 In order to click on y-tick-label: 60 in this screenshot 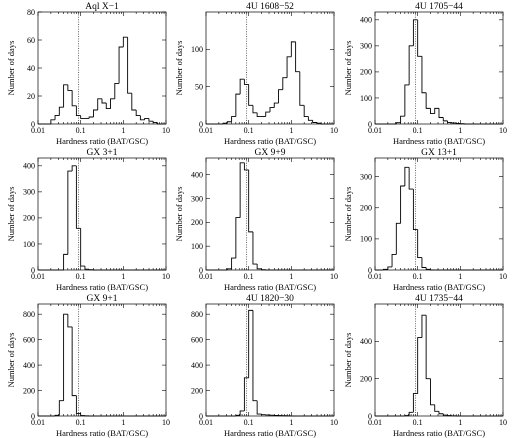, I will do `click(31, 40)`.